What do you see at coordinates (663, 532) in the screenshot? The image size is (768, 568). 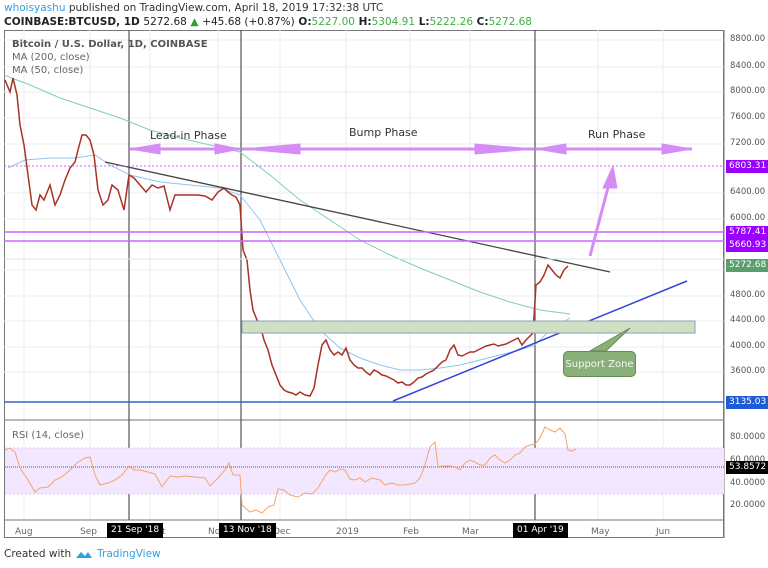 I see `x-tick: Jun` at bounding box center [663, 532].